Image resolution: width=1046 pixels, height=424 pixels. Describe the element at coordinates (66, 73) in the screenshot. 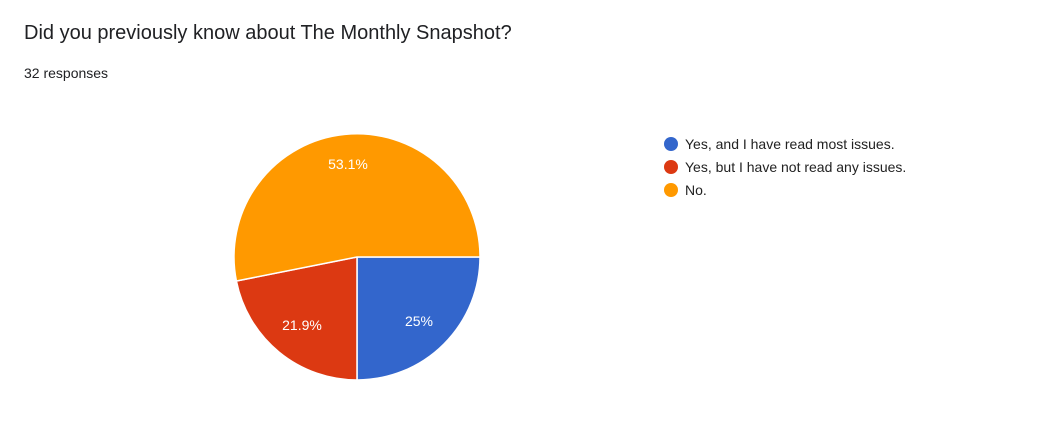

I see `response-count: 32 responses` at that location.